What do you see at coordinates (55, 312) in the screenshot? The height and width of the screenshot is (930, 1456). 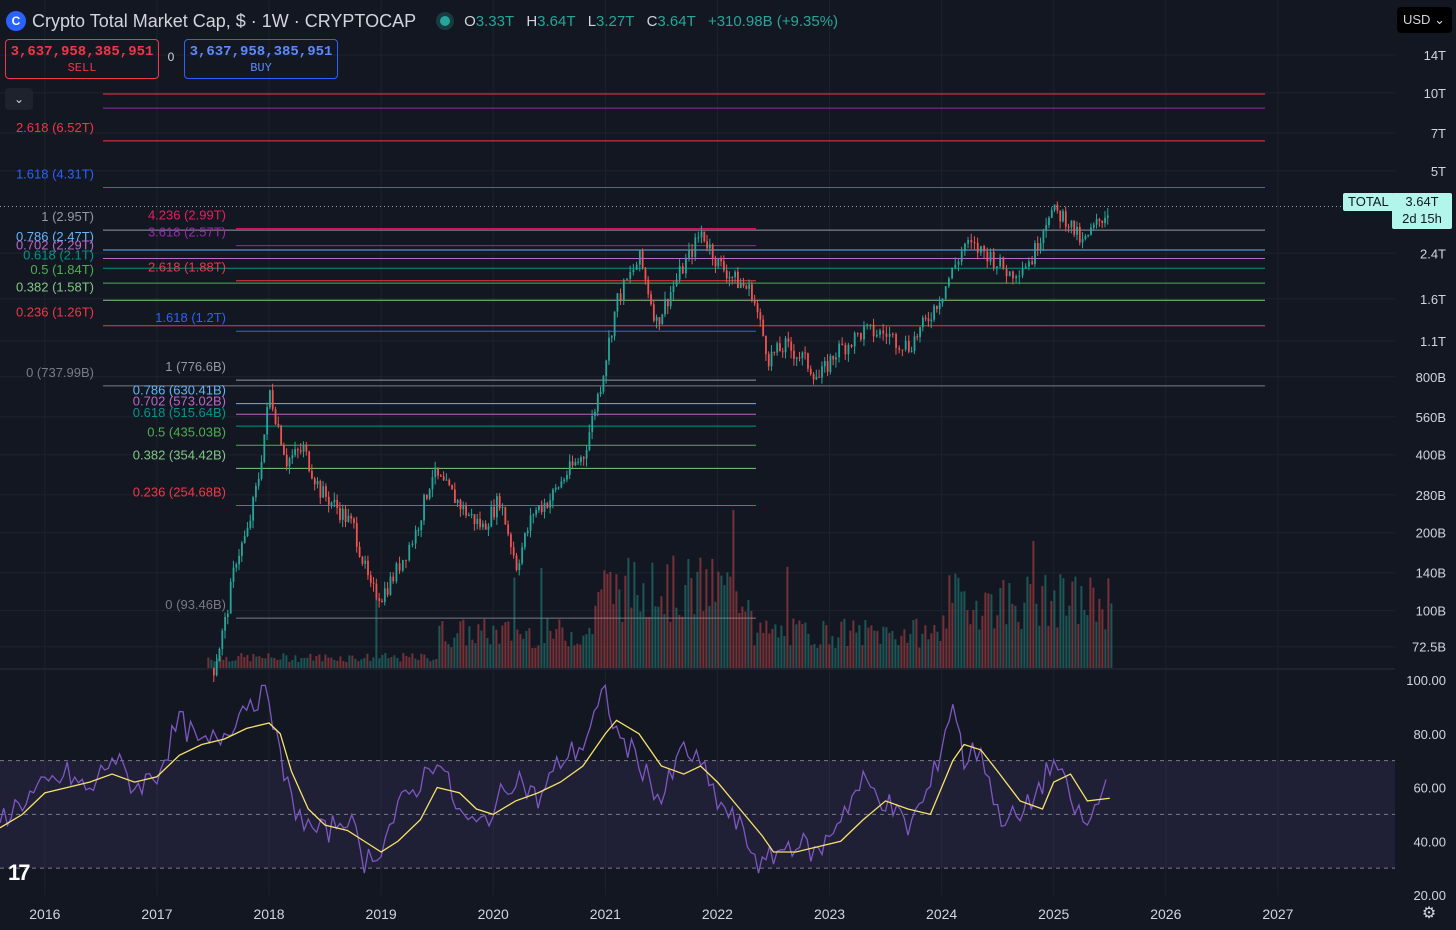 I see `fib-label-outer: 0.236 (1.26T)` at bounding box center [55, 312].